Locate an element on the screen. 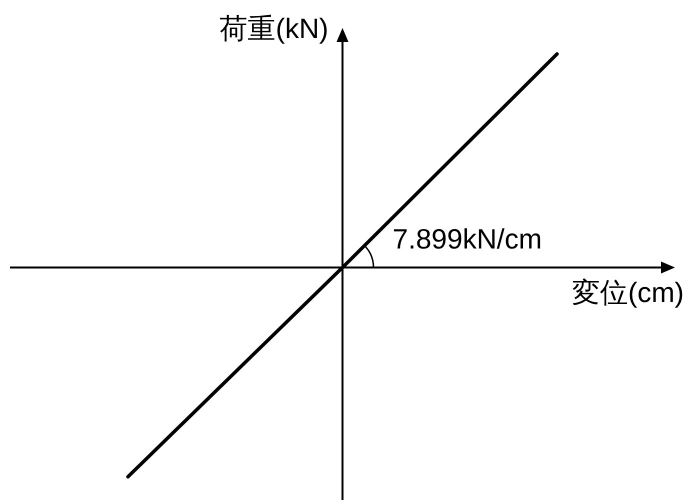  y-axis-title: 荷重(kN) is located at coordinates (274, 28).